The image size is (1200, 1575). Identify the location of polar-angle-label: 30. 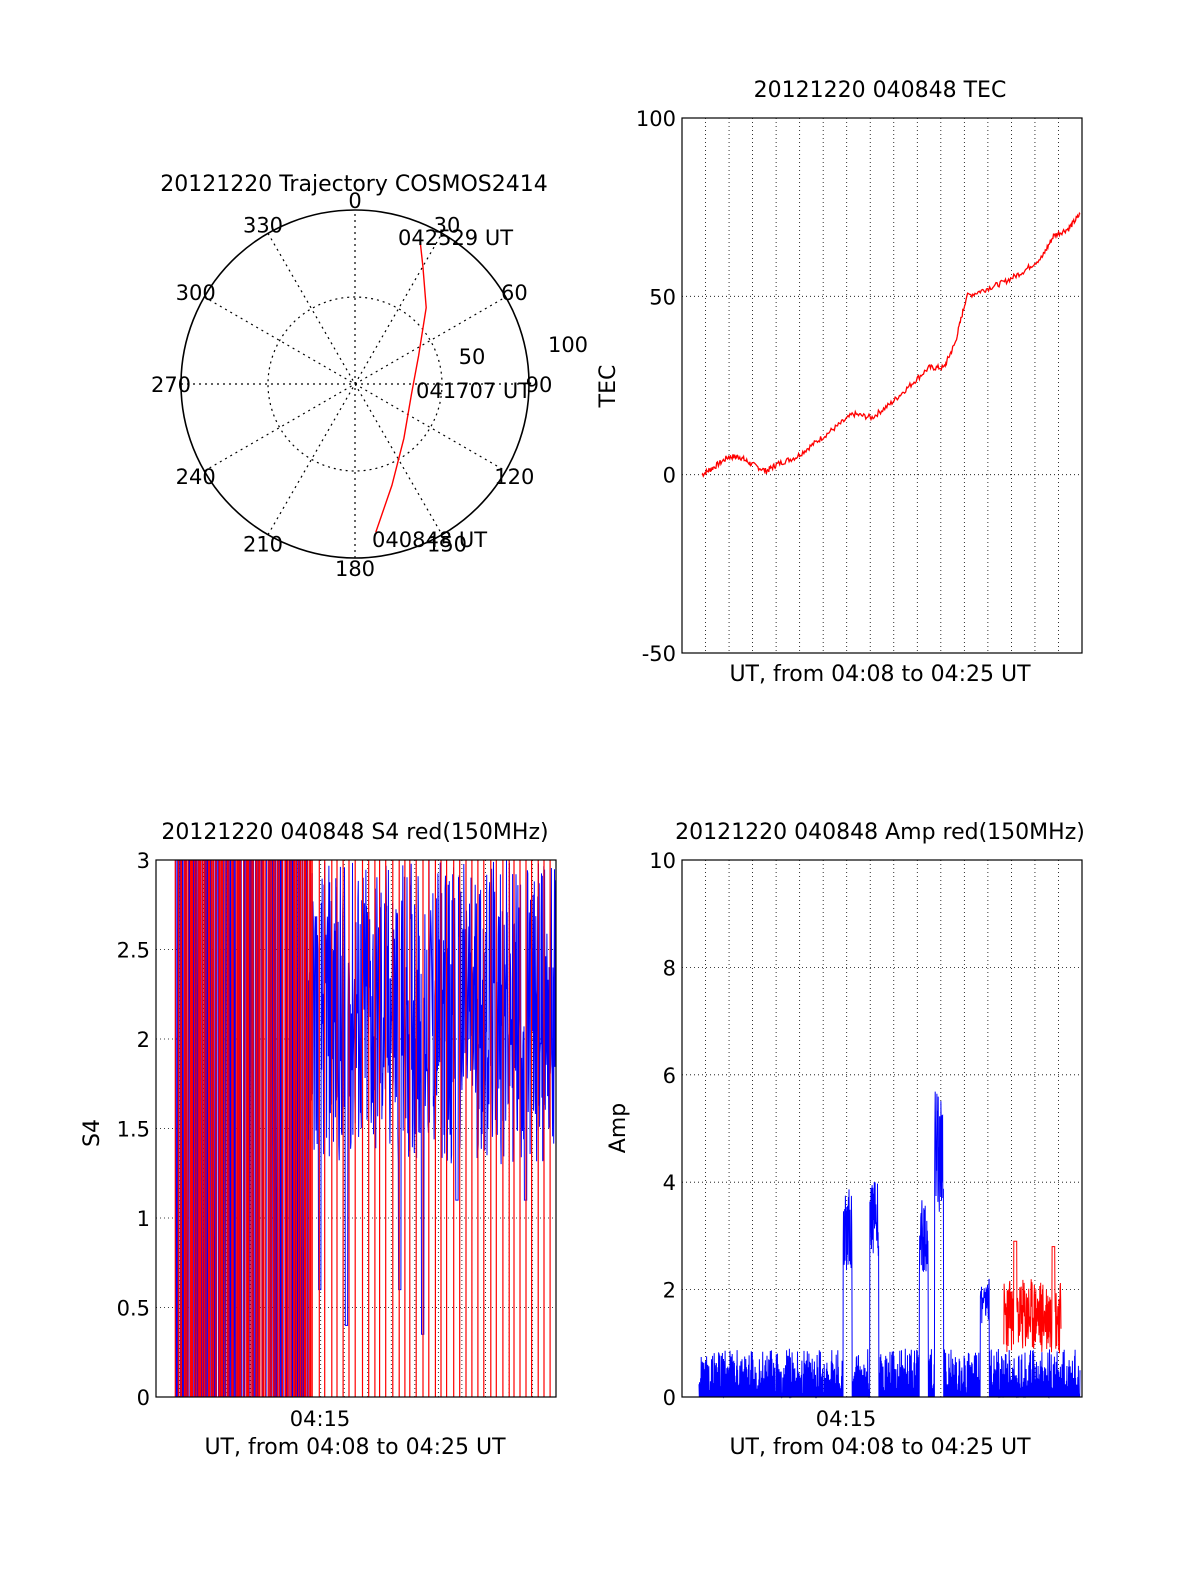
(447, 226).